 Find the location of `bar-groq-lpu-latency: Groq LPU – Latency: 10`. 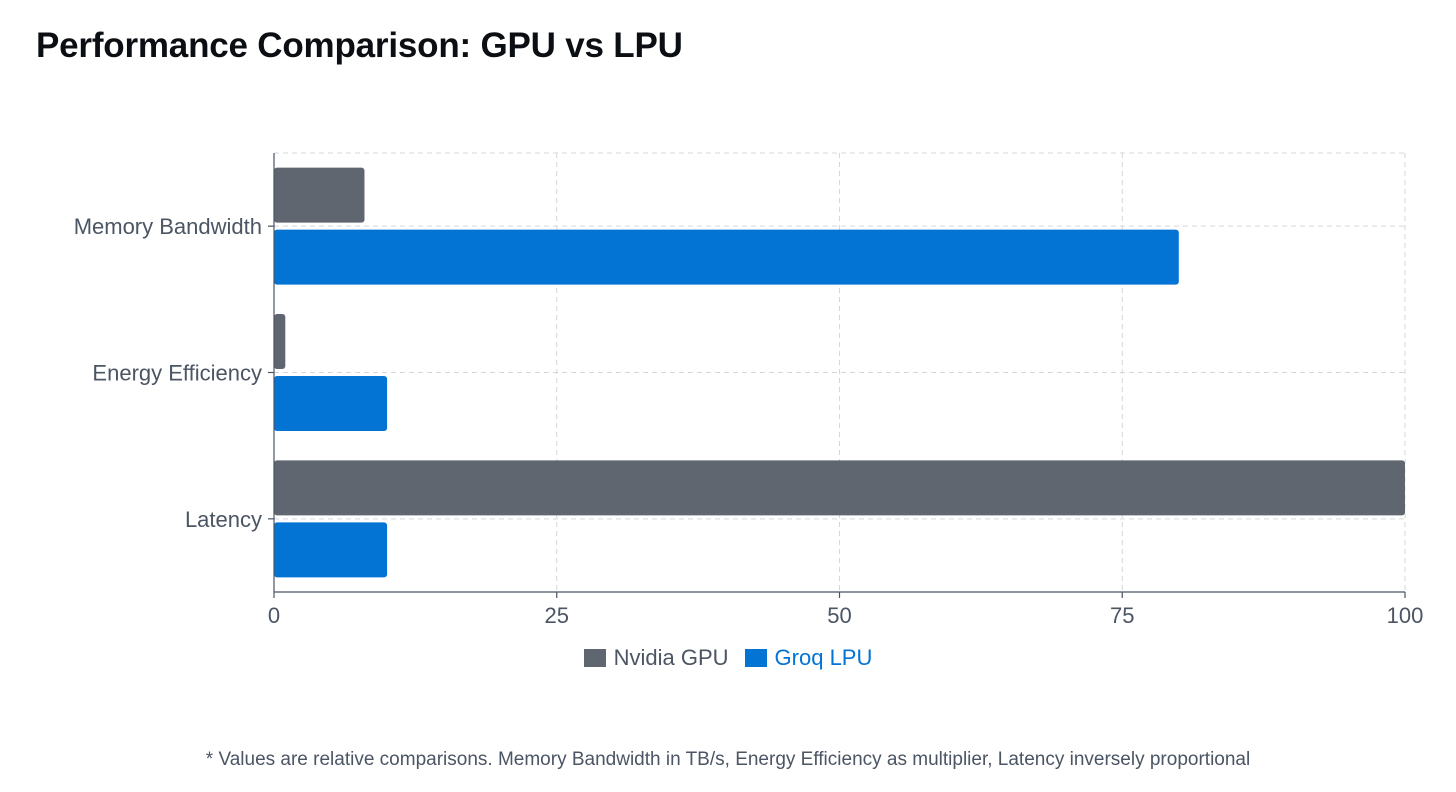

bar-groq-lpu-latency: Groq LPU – Latency: 10 is located at coordinates (331, 550).